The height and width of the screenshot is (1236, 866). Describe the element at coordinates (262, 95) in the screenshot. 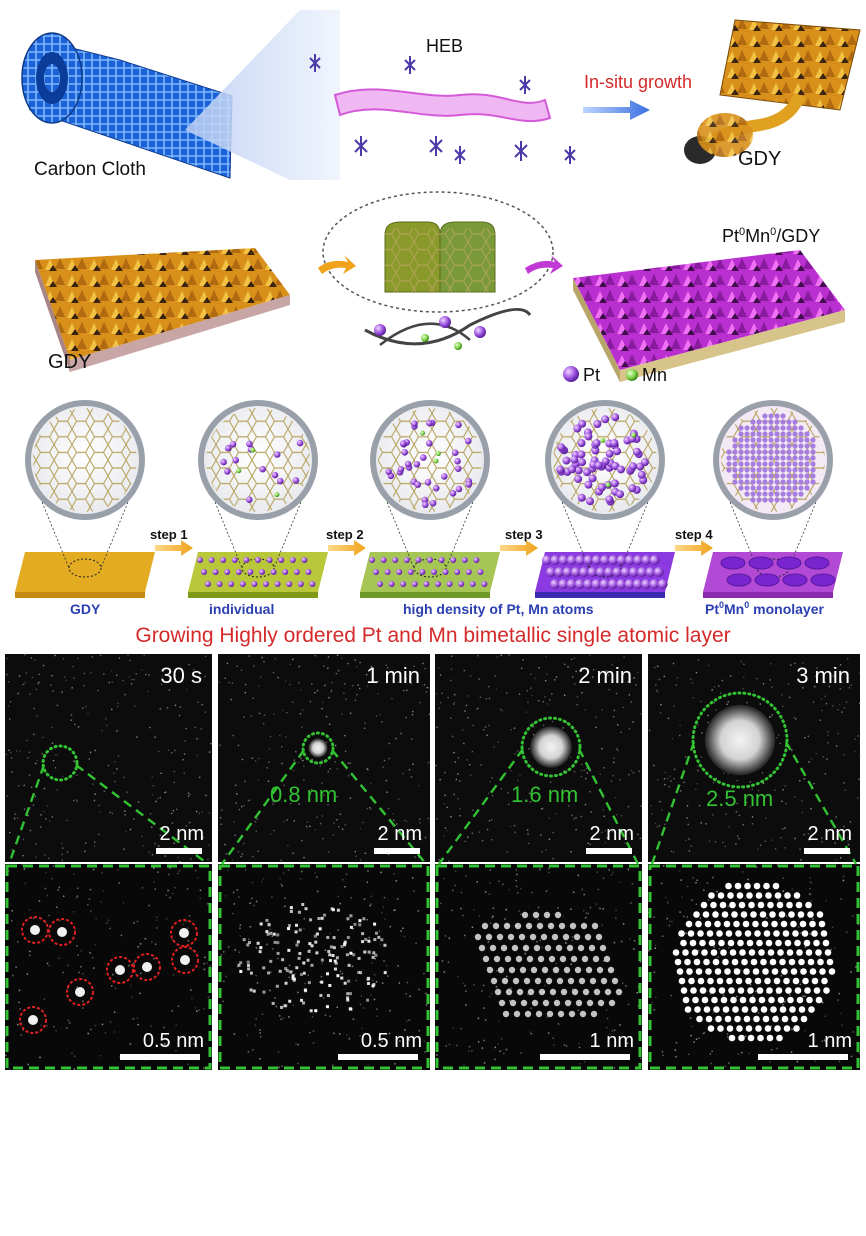

I see `zoom-cone` at that location.